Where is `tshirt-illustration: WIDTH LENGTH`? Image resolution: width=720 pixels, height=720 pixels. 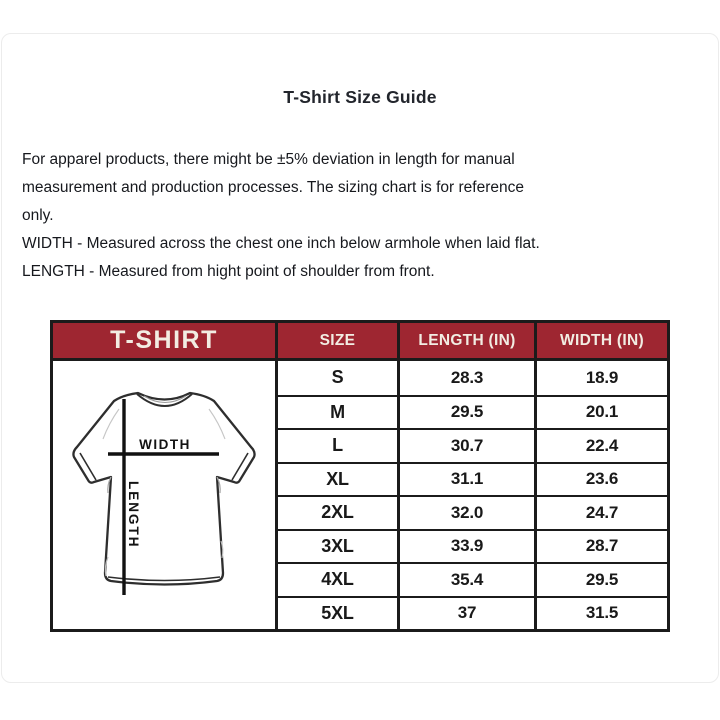
tshirt-illustration: WIDTH LENGTH is located at coordinates (165, 495).